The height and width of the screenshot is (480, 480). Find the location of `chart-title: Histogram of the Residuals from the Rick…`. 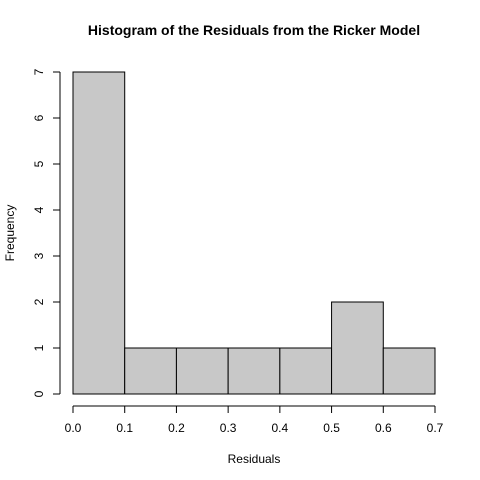

chart-title: Histogram of the Residuals from the Rick… is located at coordinates (254, 30).